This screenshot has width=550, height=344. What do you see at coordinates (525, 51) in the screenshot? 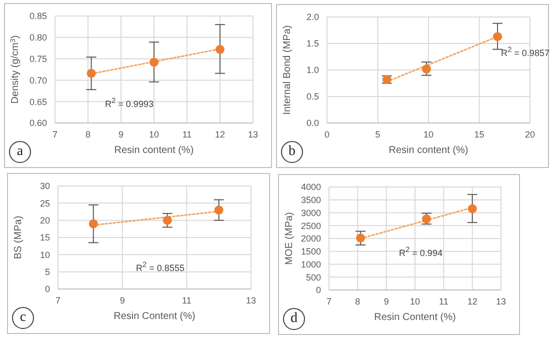
I see `annotation: R$^{2}$ = 0.9857` at bounding box center [525, 51].